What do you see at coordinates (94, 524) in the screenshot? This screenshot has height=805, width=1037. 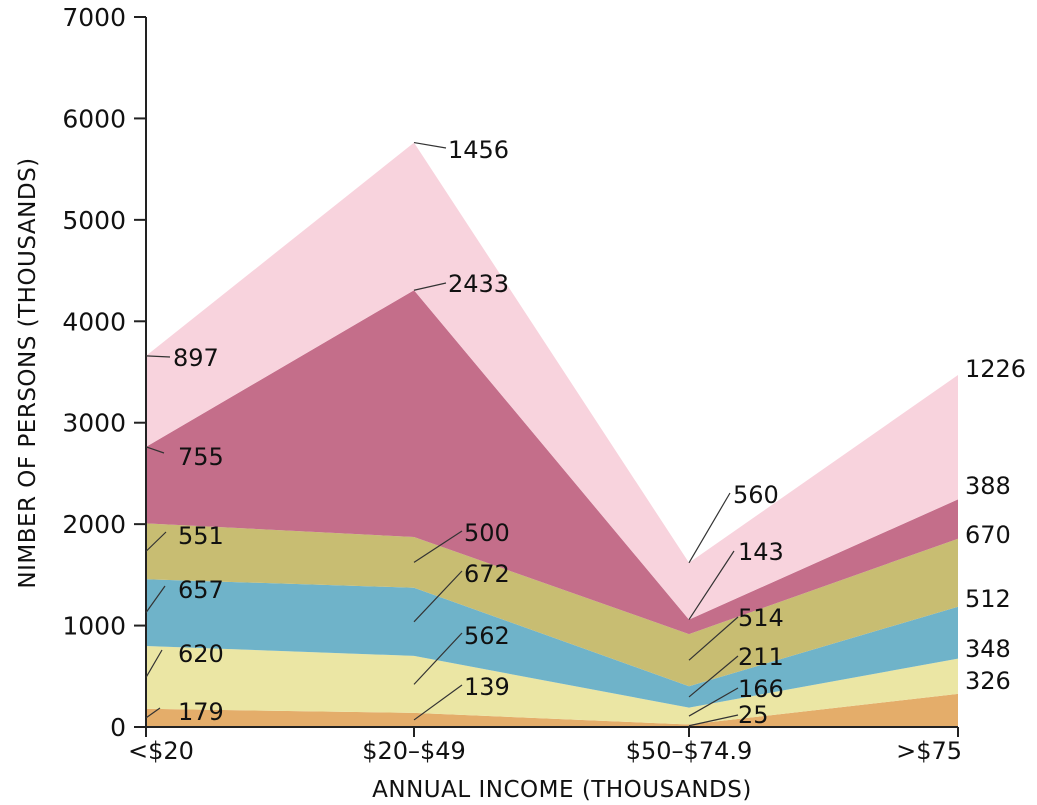 I see `y-tick-label: 2000` at bounding box center [94, 524].